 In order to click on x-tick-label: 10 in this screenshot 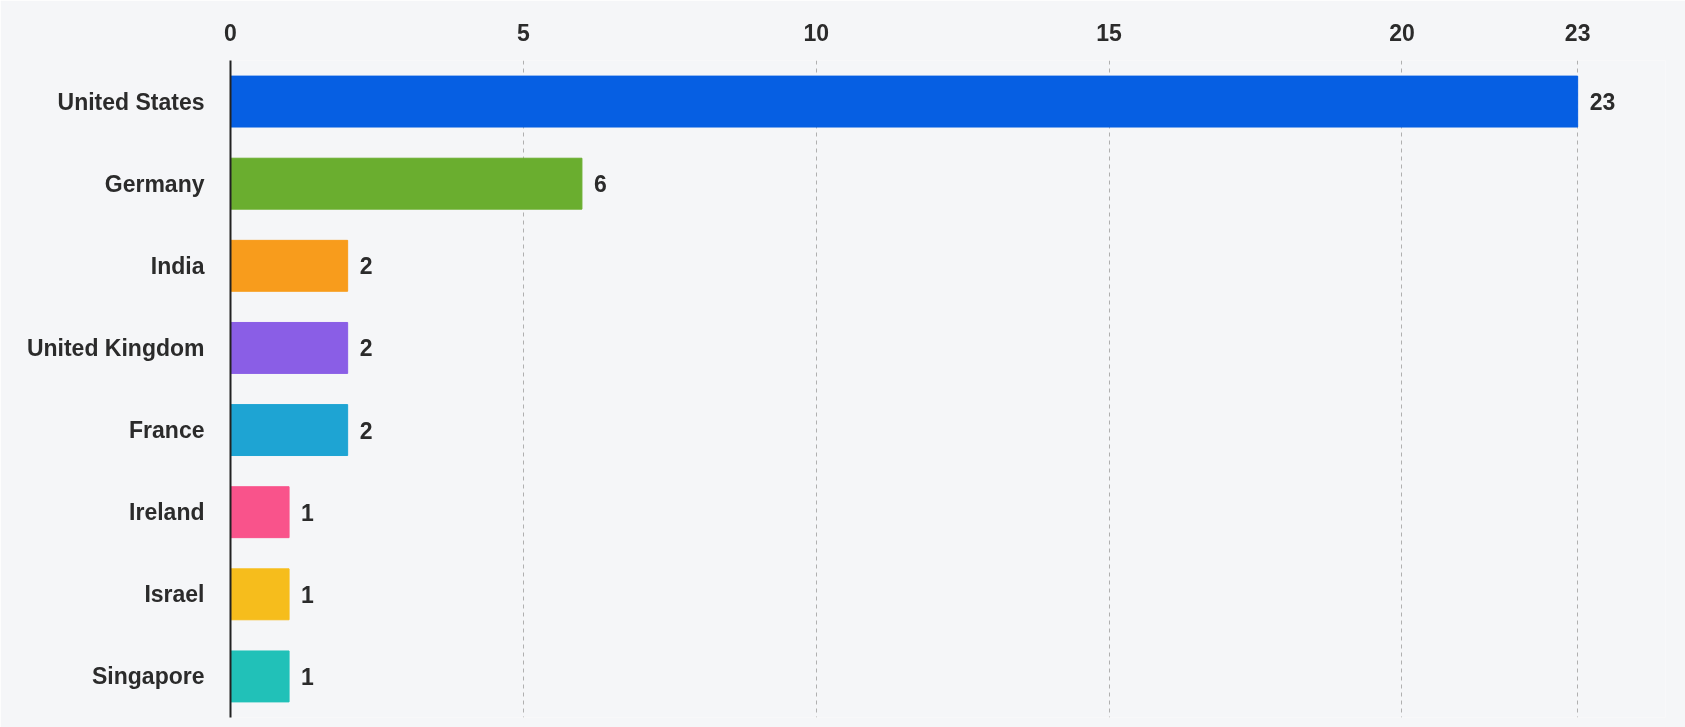, I will do `click(816, 32)`.